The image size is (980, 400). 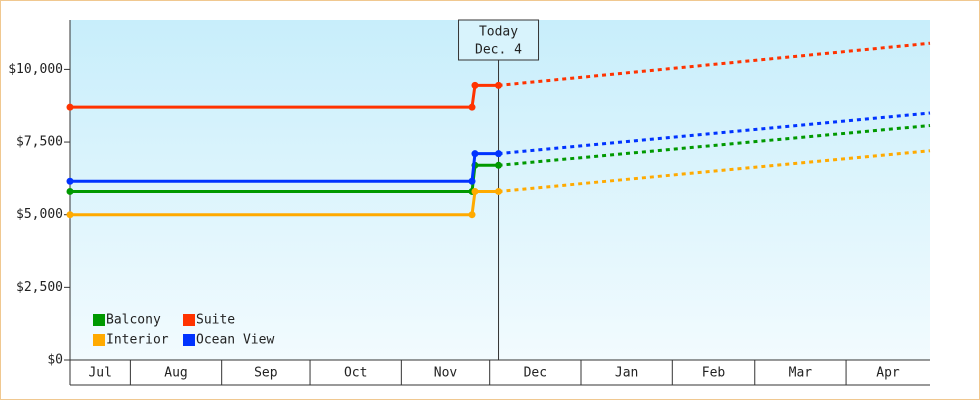 I want to click on today-box, so click(x=499, y=40).